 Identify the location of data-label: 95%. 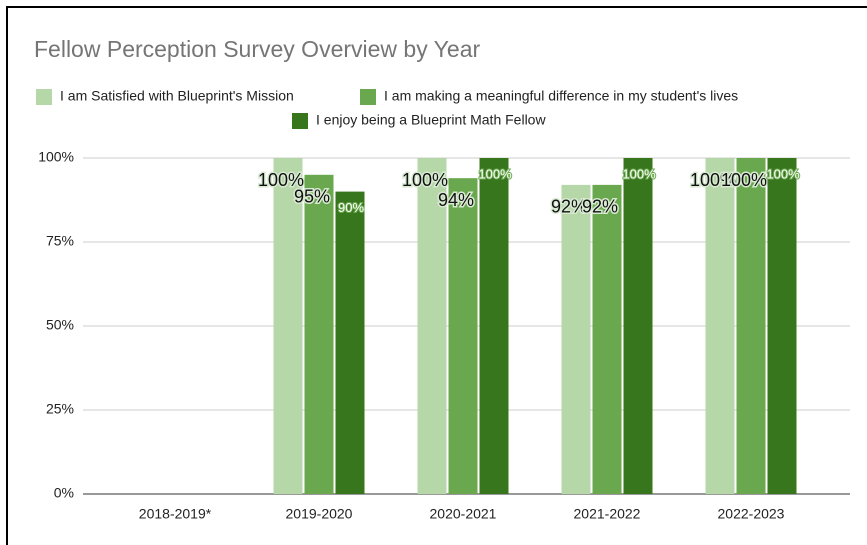
(312, 197).